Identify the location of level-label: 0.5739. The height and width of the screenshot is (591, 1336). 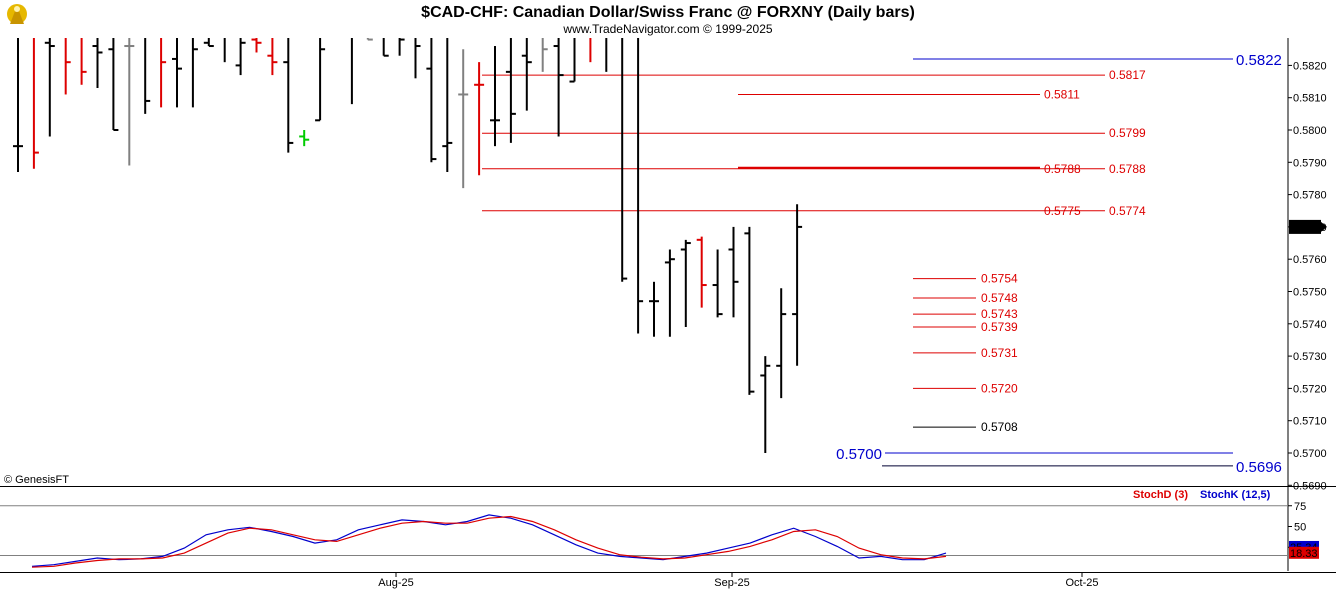
(999, 327).